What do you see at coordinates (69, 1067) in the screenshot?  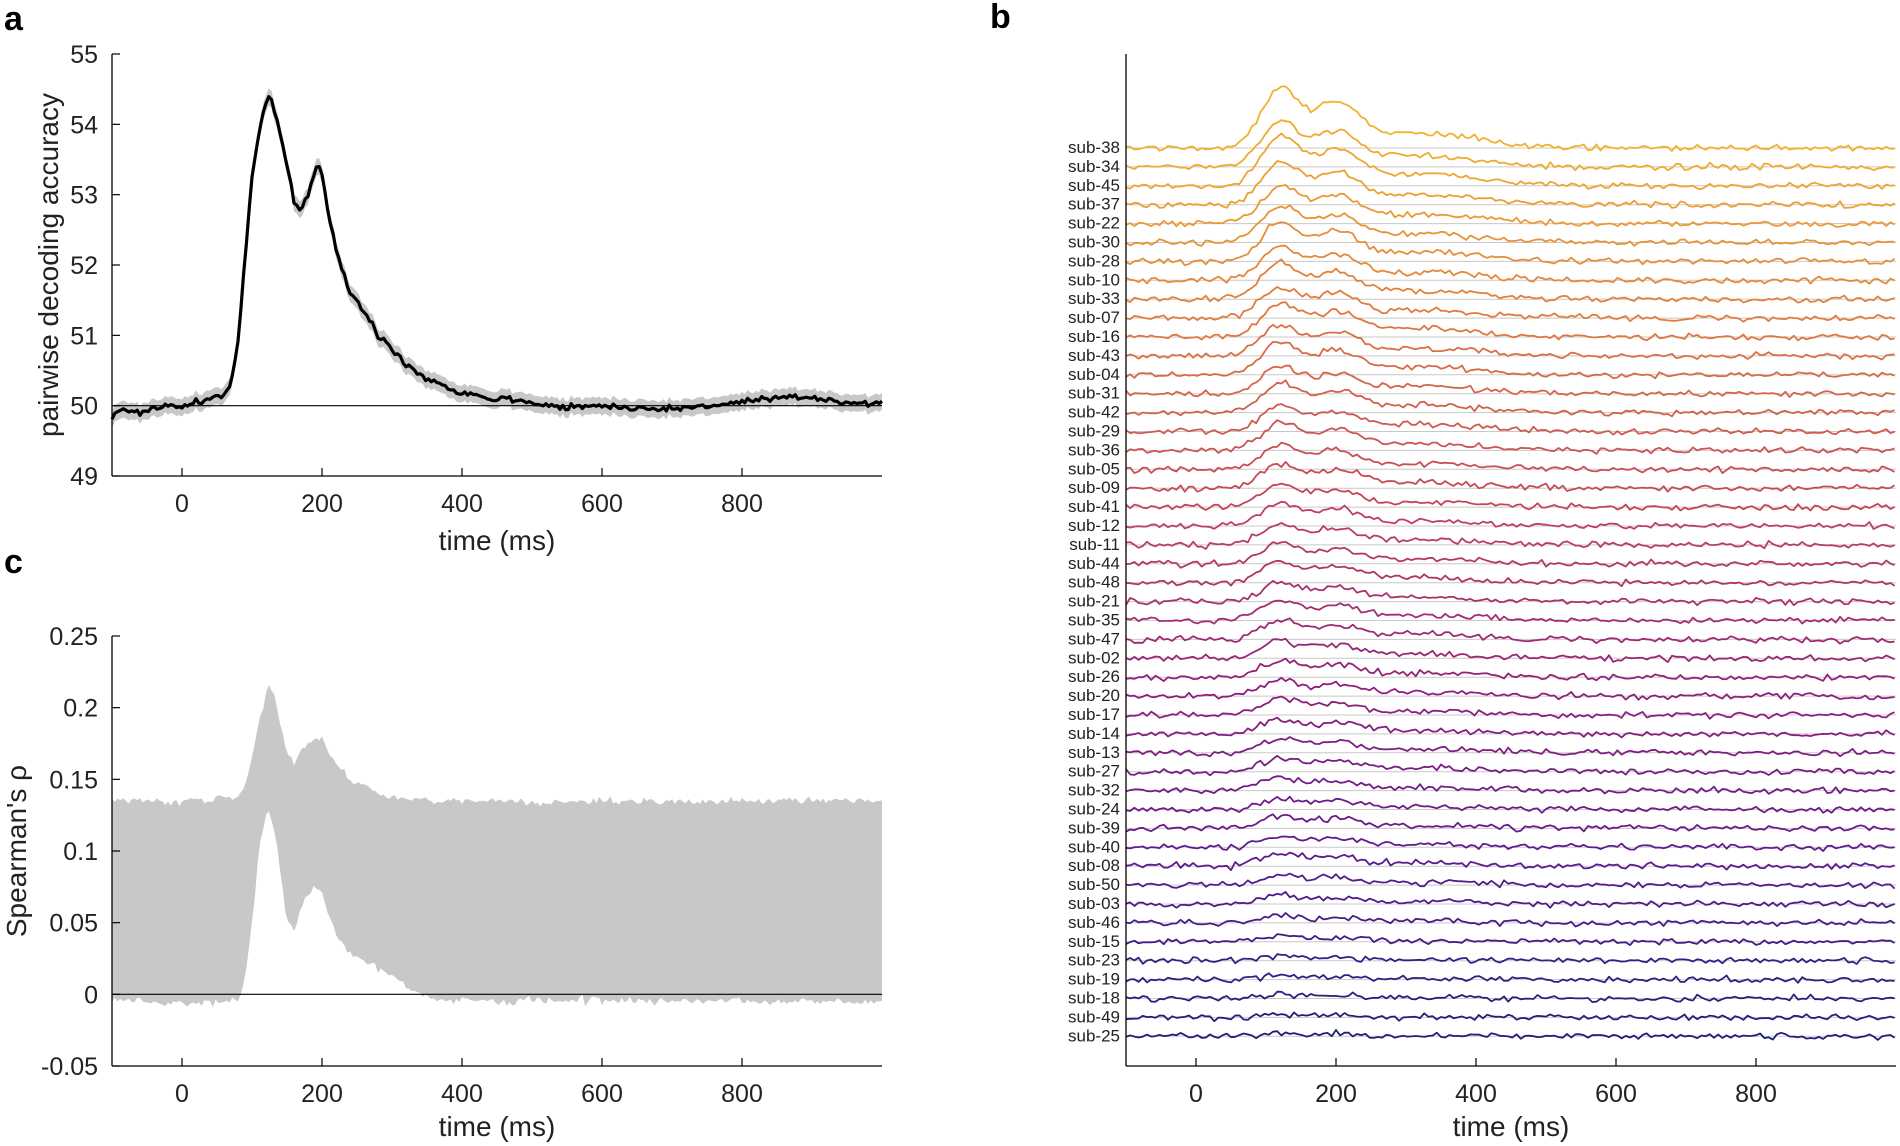 I see `y-tick-label: -0.05` at bounding box center [69, 1067].